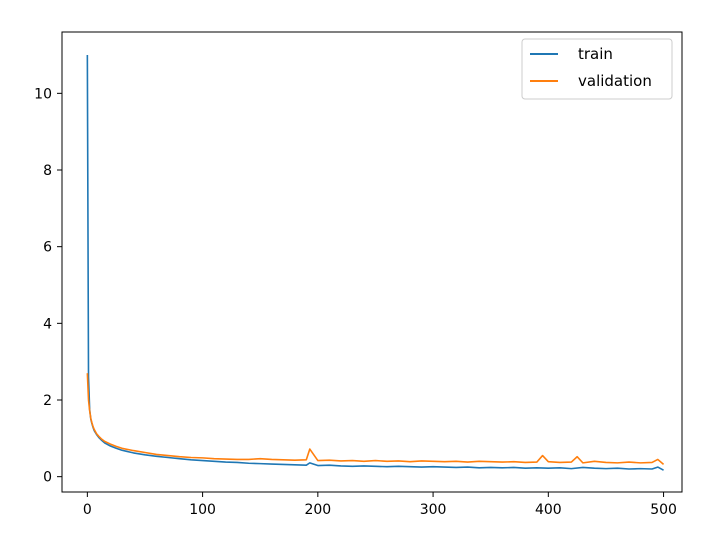  What do you see at coordinates (47, 248) in the screenshot?
I see `y-tick-label: 6` at bounding box center [47, 248].